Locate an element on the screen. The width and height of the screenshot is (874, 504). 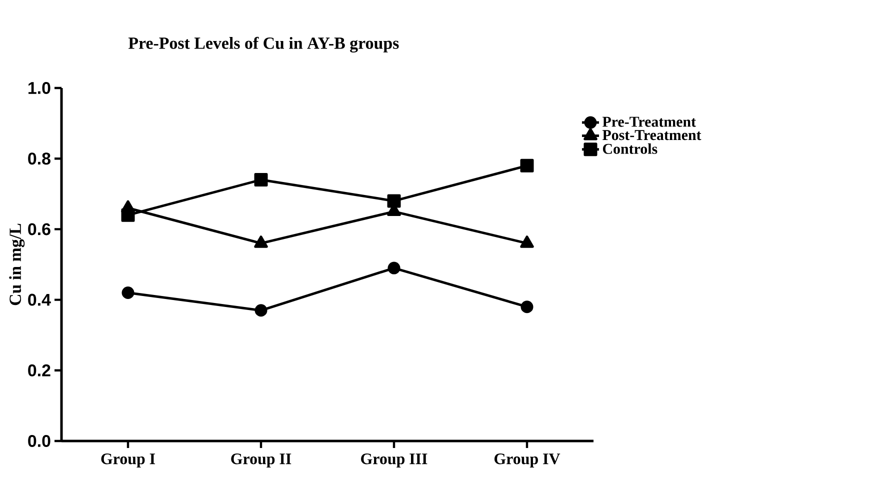
x-tick-label: Group II is located at coordinates (261, 461).